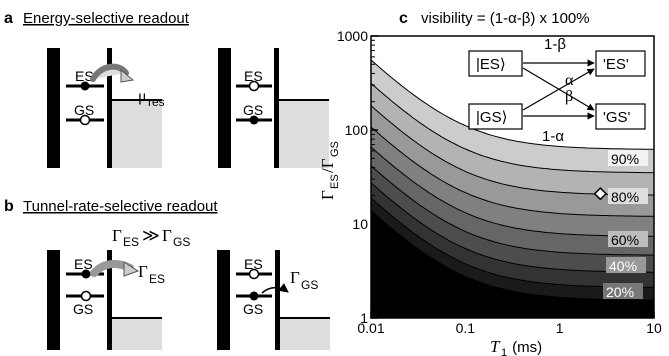 This screenshot has height=356, width=669. I want to click on panel-a-diagram-left: ES GS μ res, so click(106, 108).